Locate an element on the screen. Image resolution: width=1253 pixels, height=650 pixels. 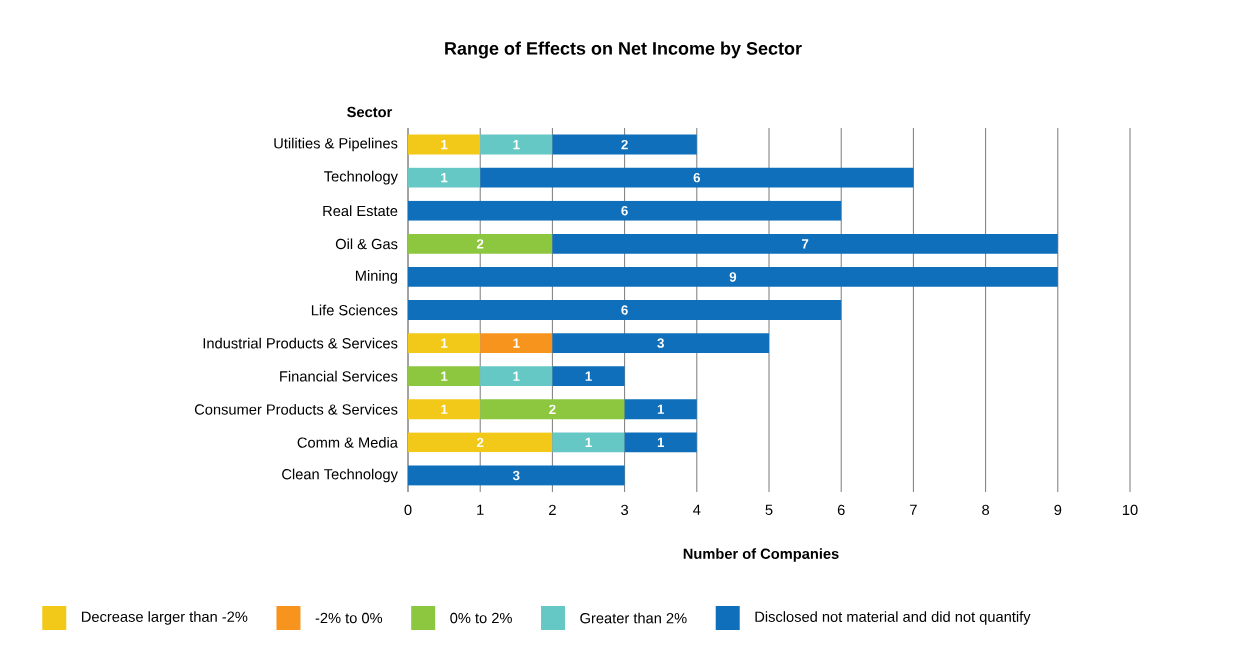
x-tick-label: 9 is located at coordinates (1058, 510).